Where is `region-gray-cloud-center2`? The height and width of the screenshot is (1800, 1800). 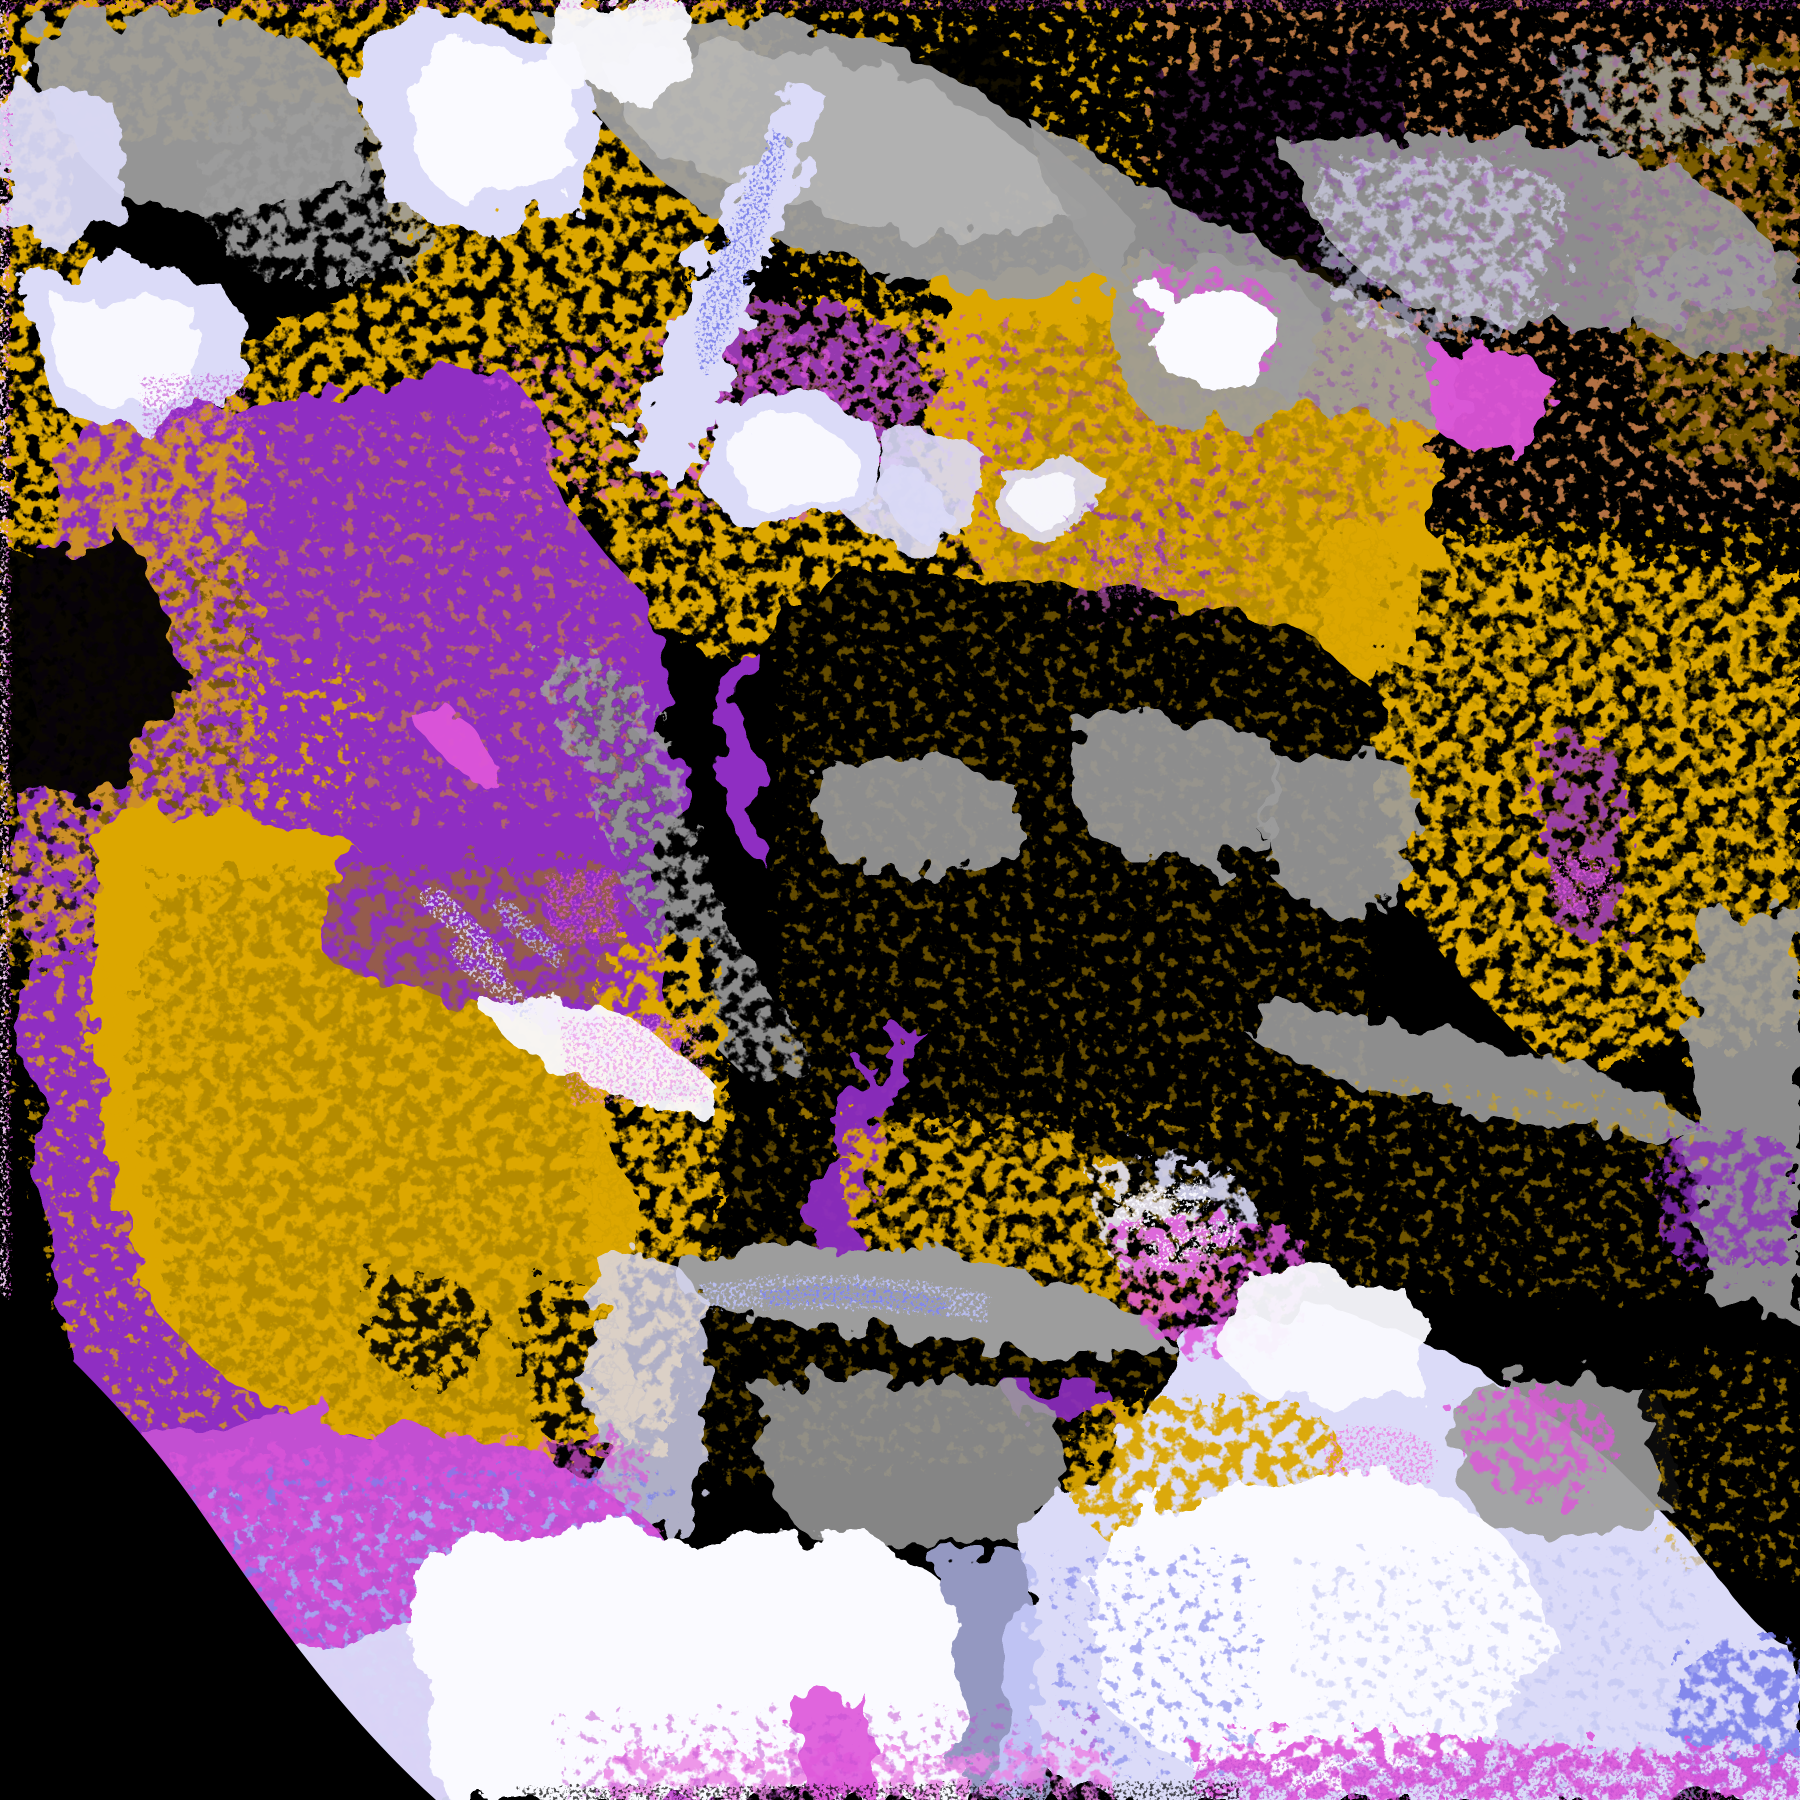 region-gray-cloud-center2 is located at coordinates (1177, 789).